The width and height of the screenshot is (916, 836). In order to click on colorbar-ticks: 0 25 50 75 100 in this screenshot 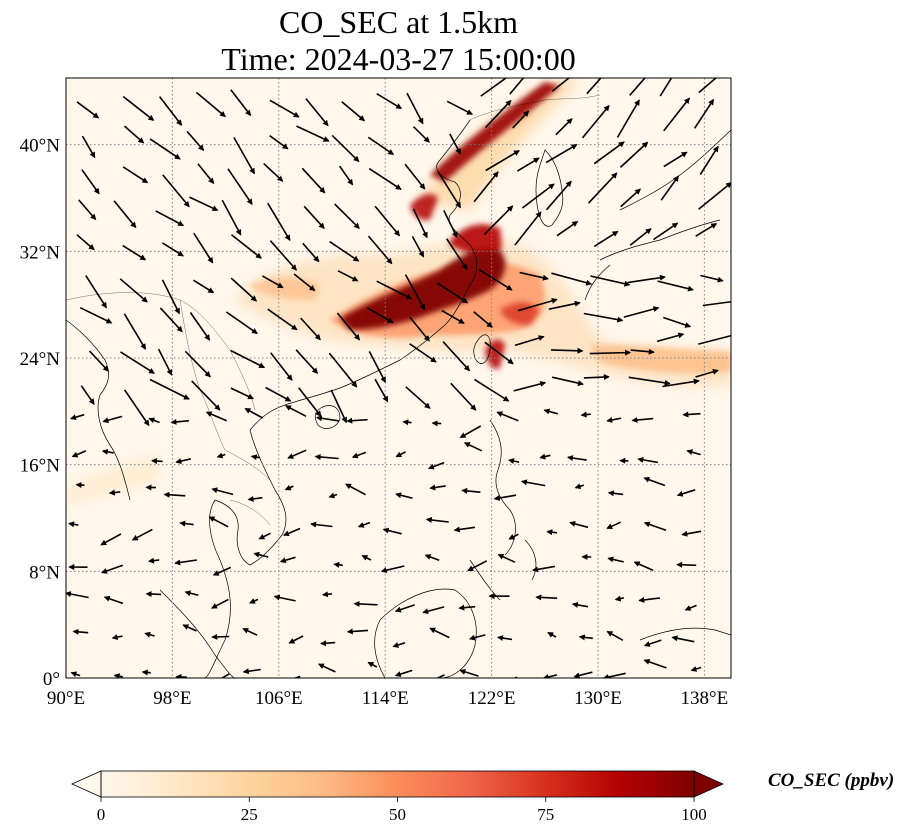, I will do `click(402, 810)`.